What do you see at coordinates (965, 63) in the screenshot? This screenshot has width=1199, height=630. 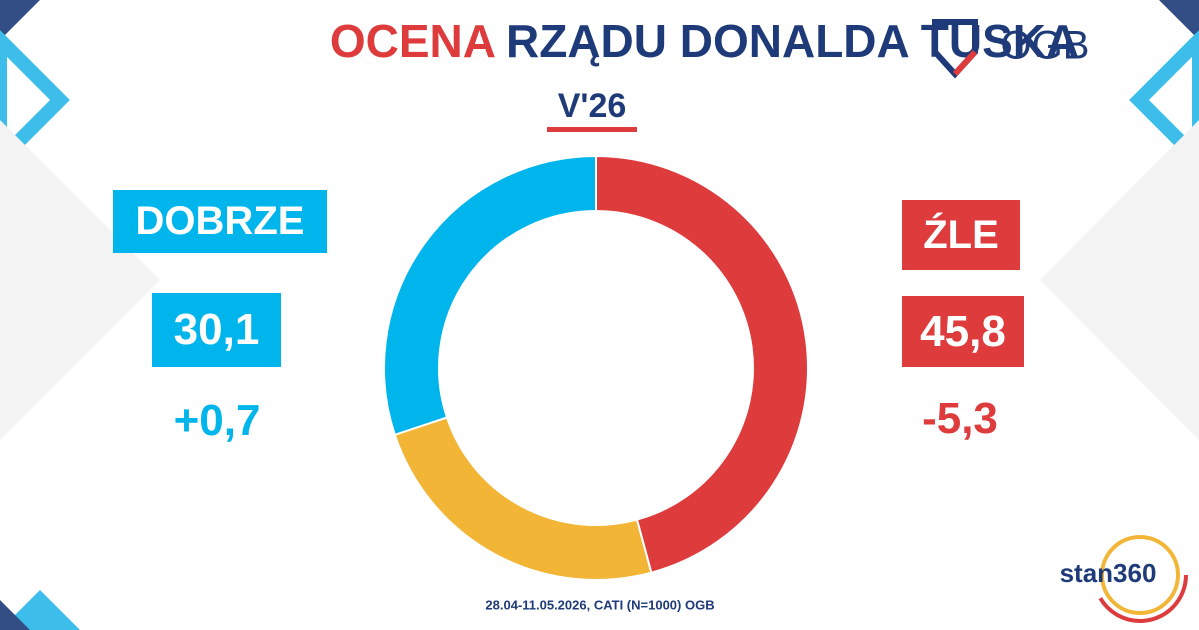 I see `logo-accent` at bounding box center [965, 63].